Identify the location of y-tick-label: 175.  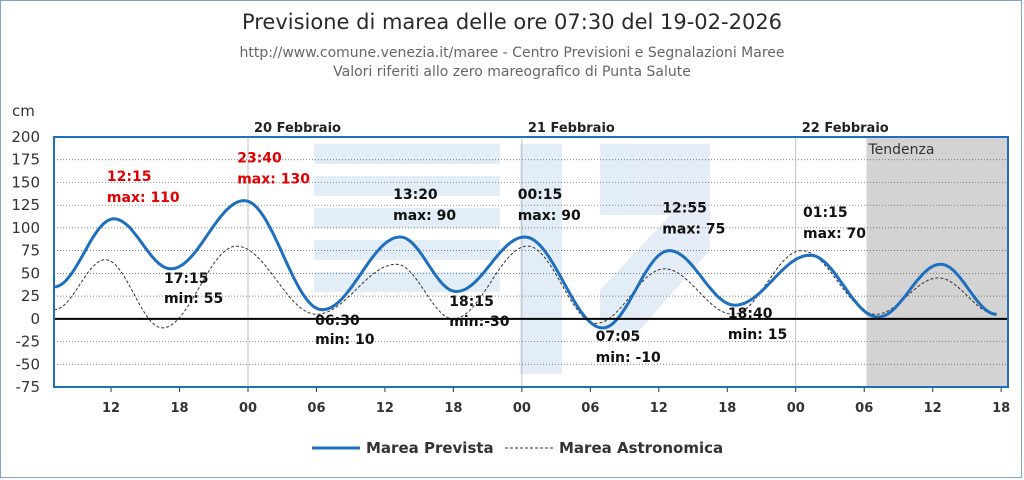
(25, 160).